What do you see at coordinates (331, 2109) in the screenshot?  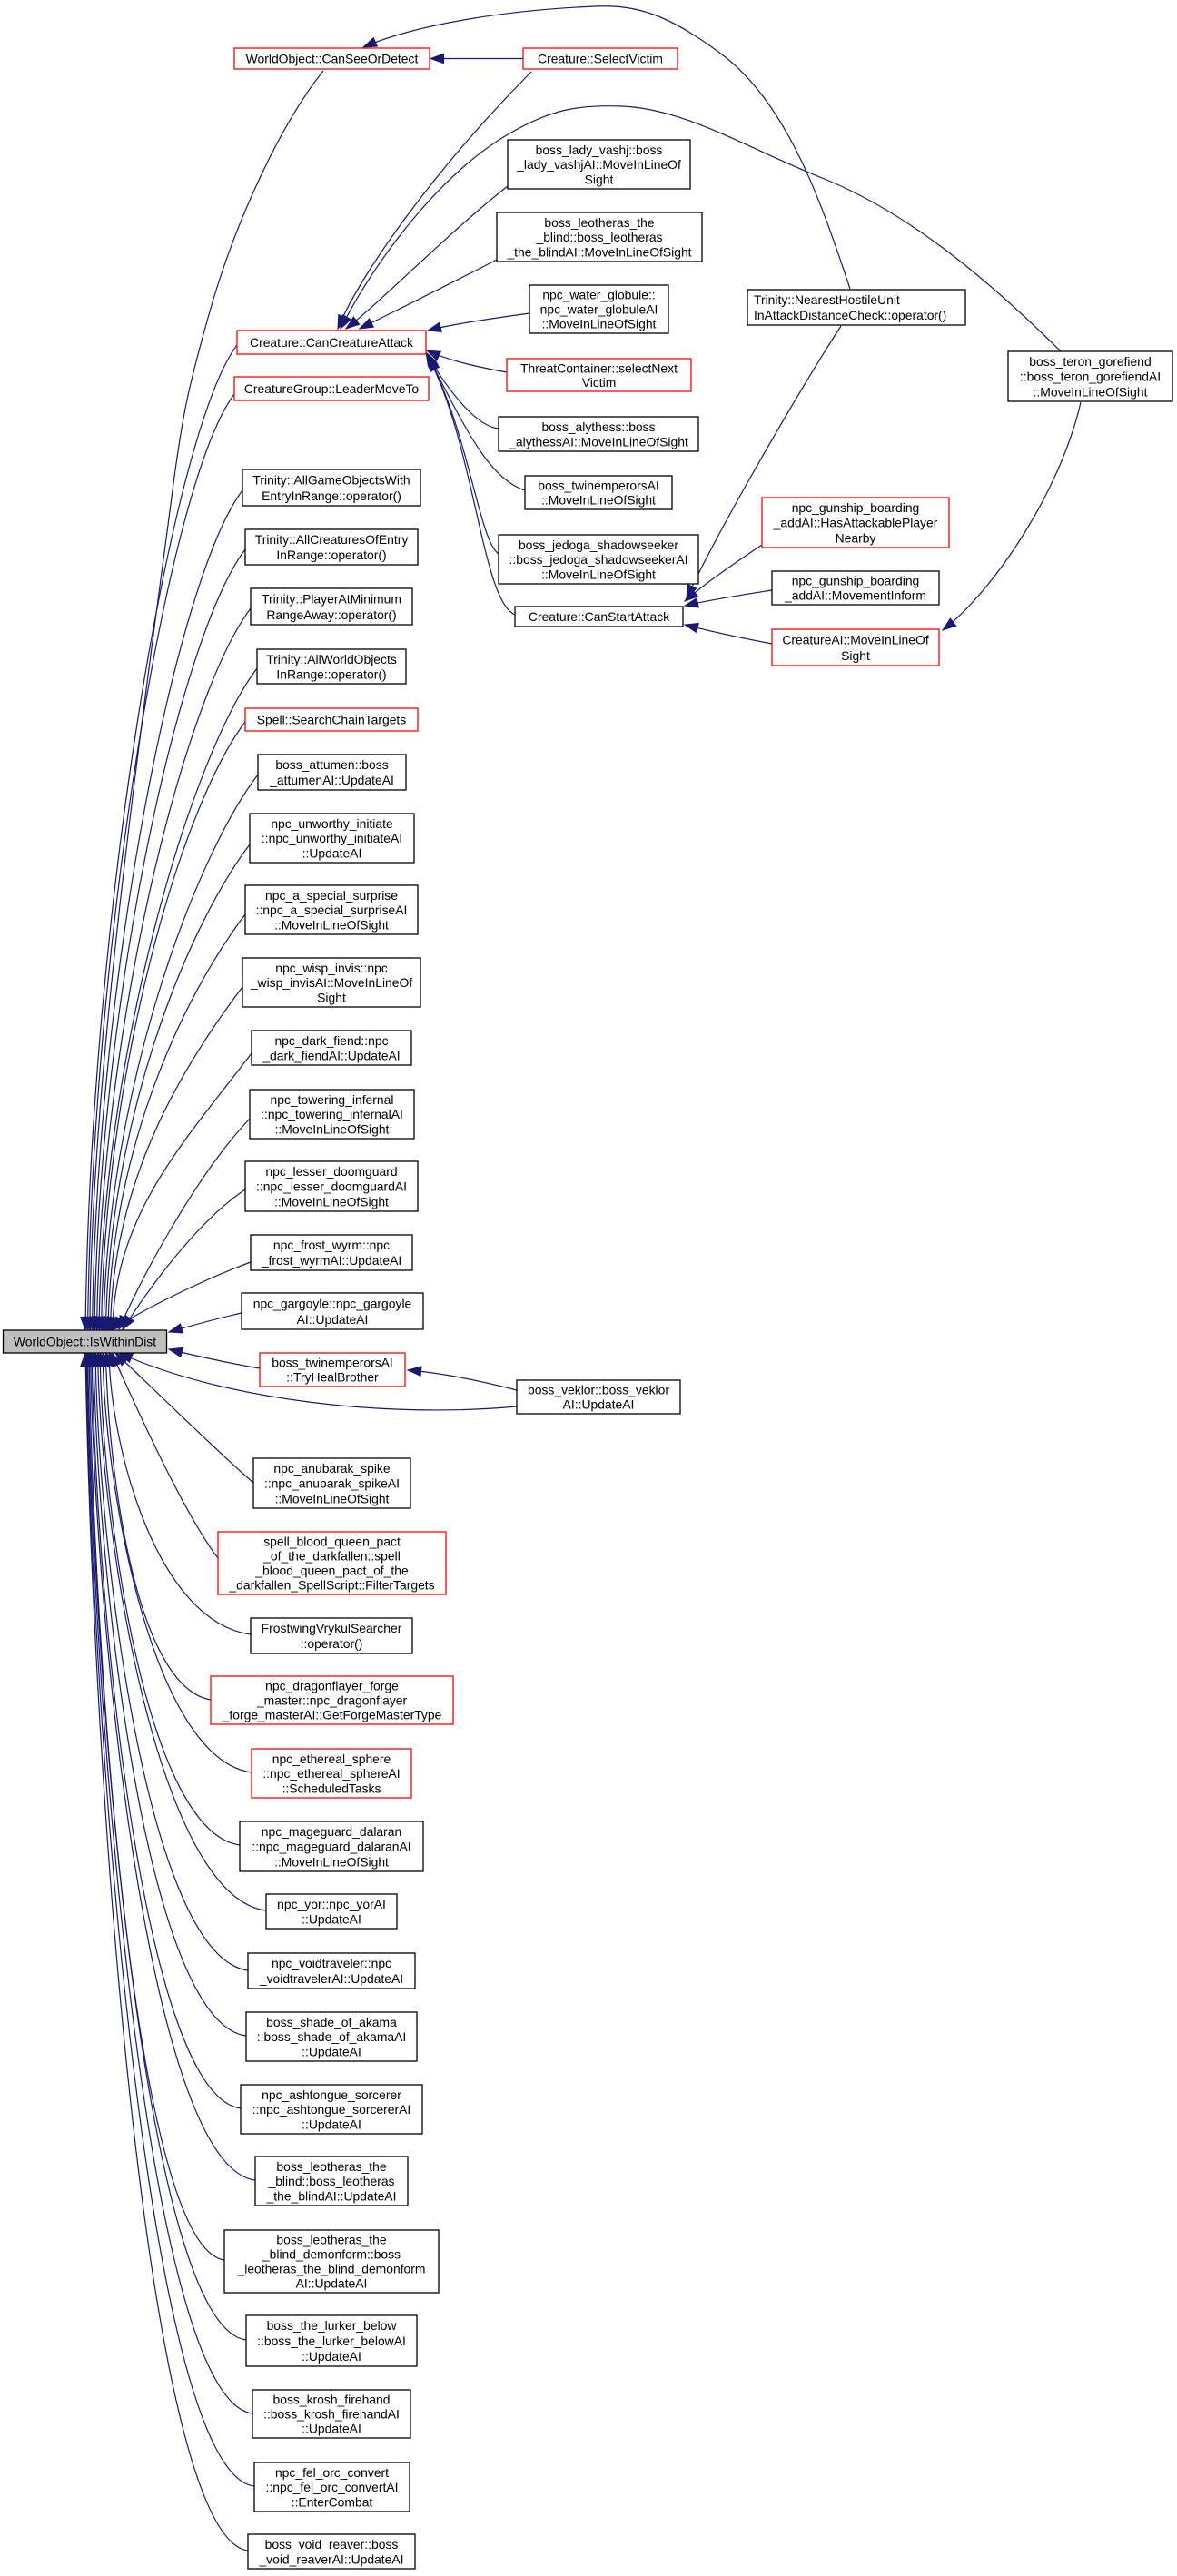 I see `svg-text: ::npc_ashtongue_sorcererAI` at bounding box center [331, 2109].